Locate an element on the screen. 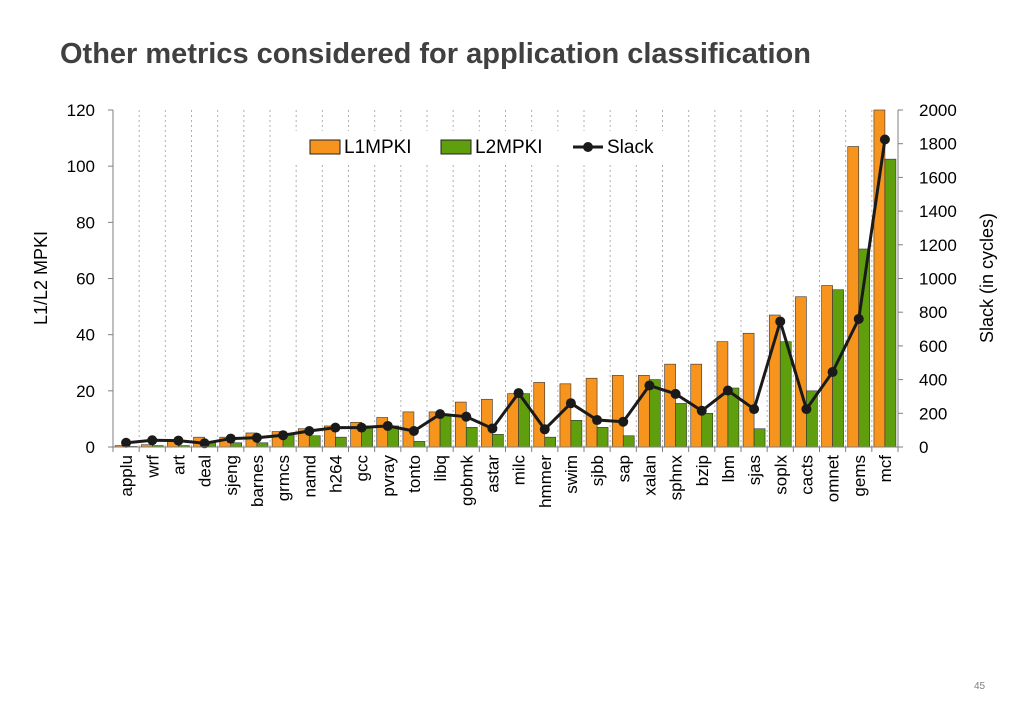  bar-l2mpki-h264 is located at coordinates (341, 442).